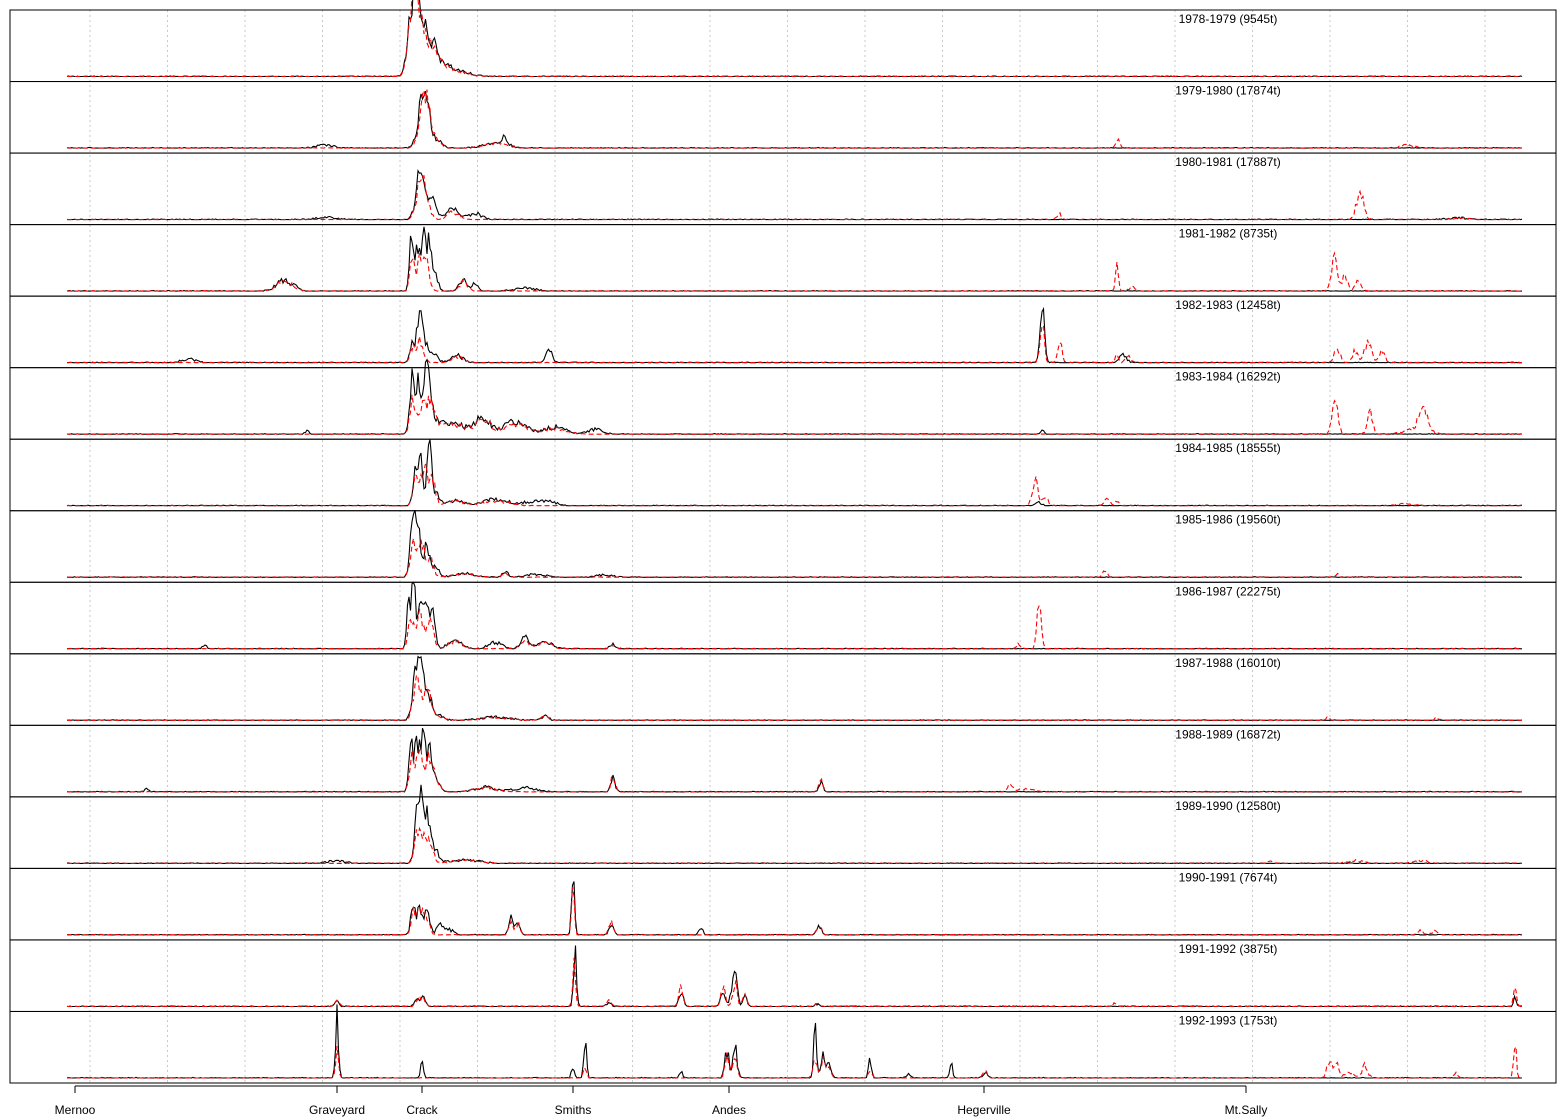  I want to click on panel-11: 1988-1989 (16872t), so click(783, 761).